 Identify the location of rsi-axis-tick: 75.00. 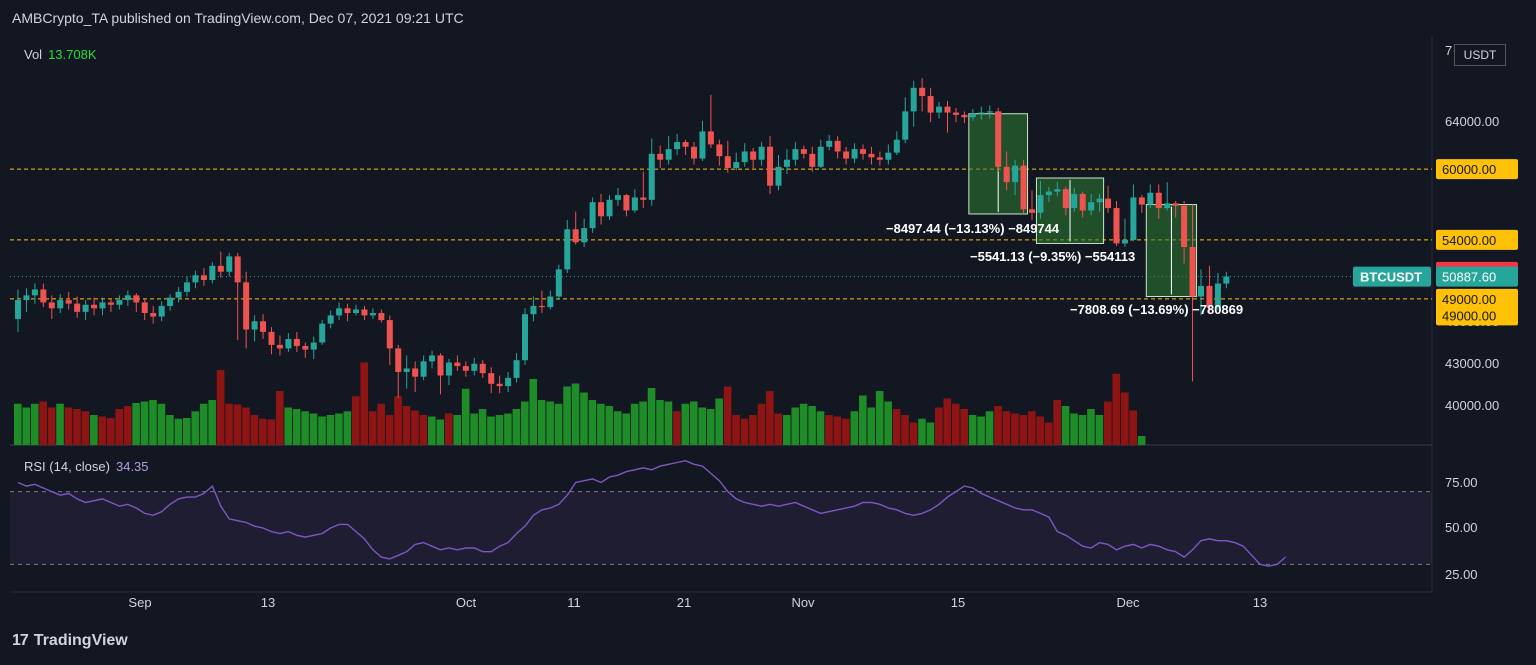
(1461, 482).